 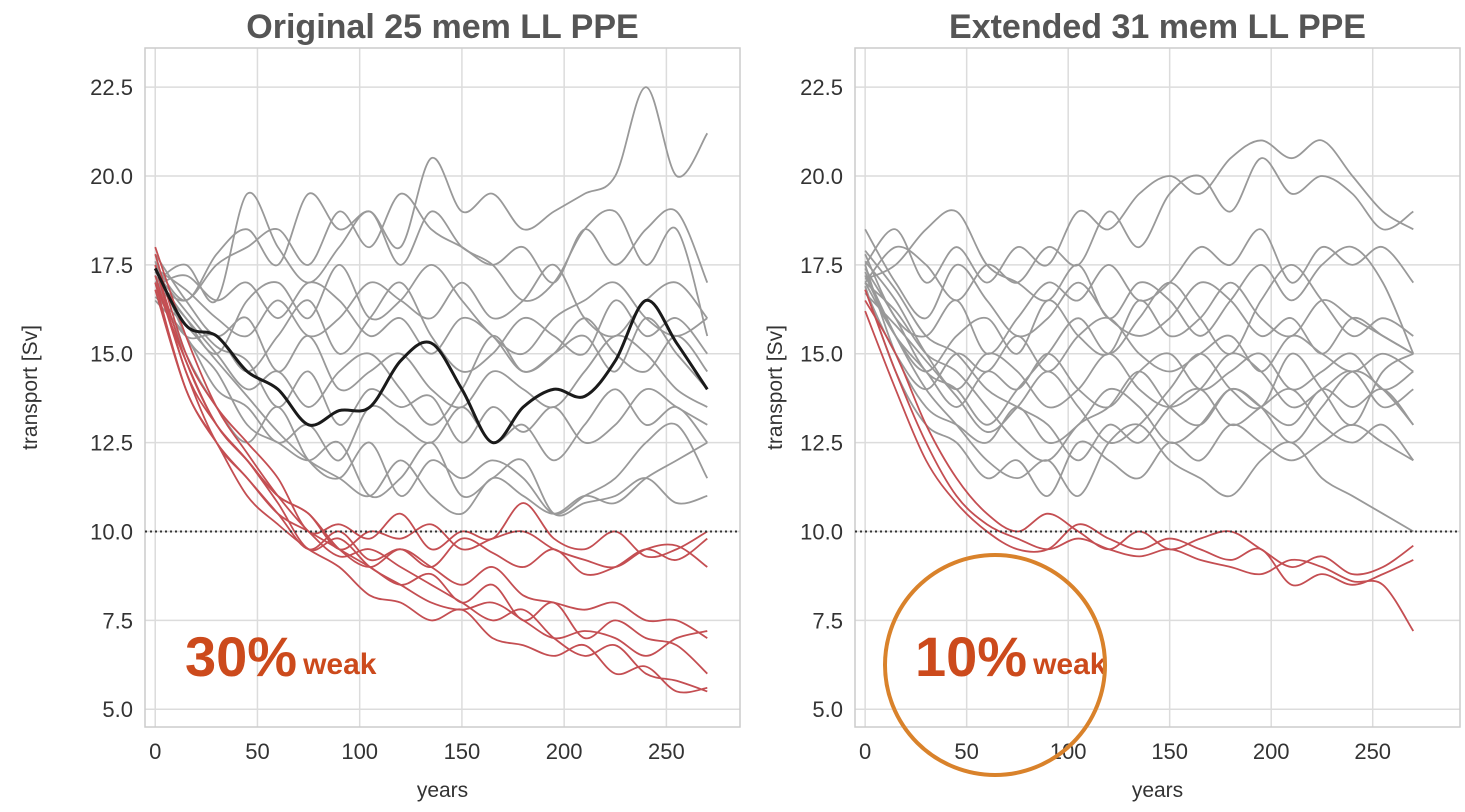 I want to click on highlight-circle, so click(x=995, y=665).